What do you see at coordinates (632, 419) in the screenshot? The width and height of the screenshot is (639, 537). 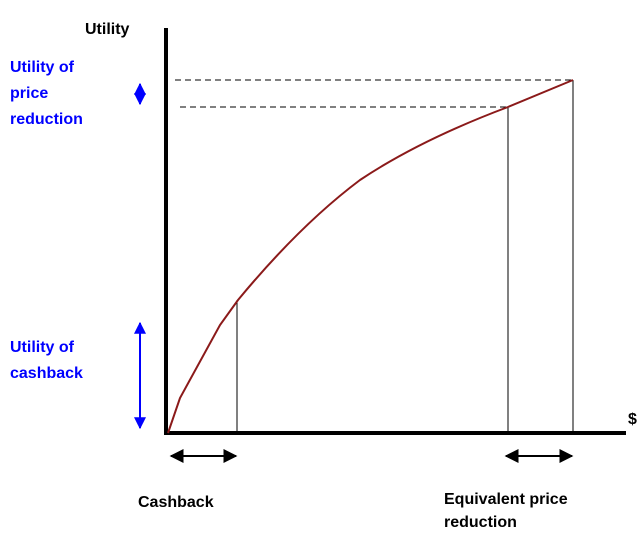 I see `x-axis-label: $` at bounding box center [632, 419].